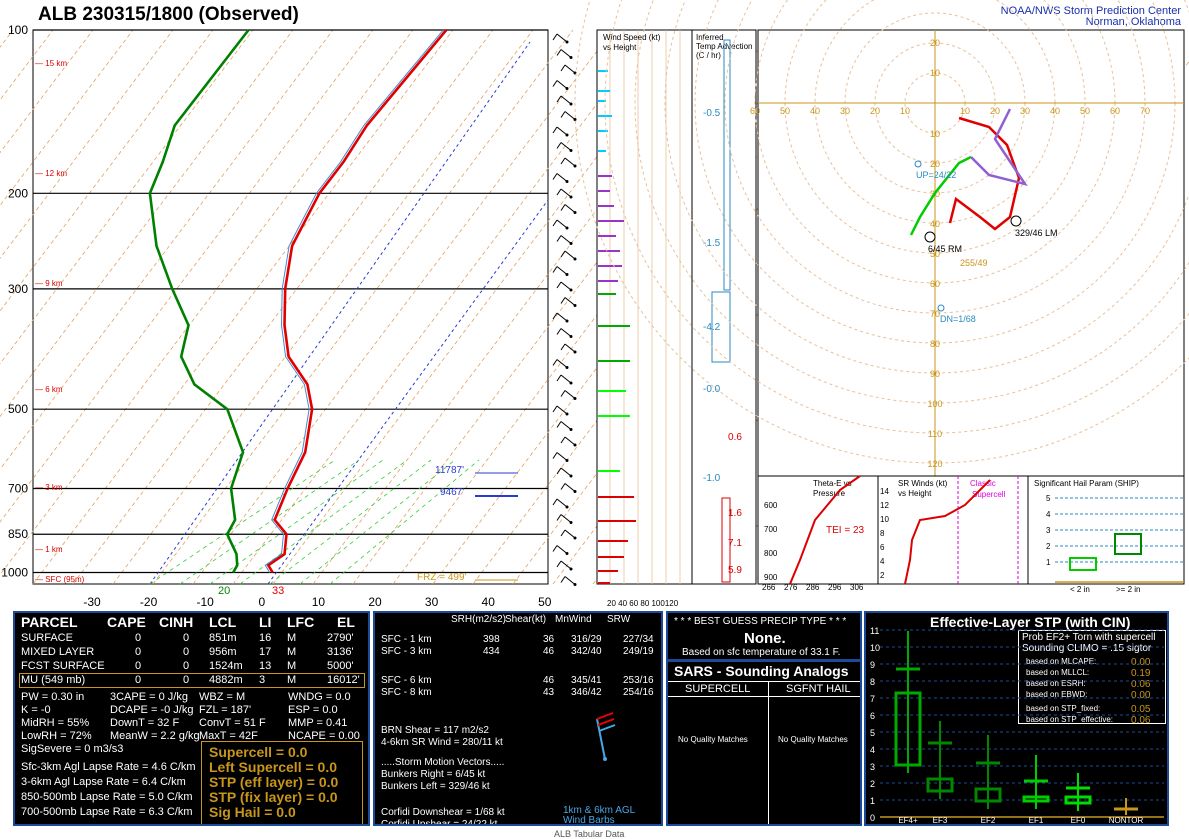 Image resolution: width=1189 pixels, height=839 pixels. Describe the element at coordinates (586, 639) in the screenshot. I see `kin-cell: 316/29` at that location.